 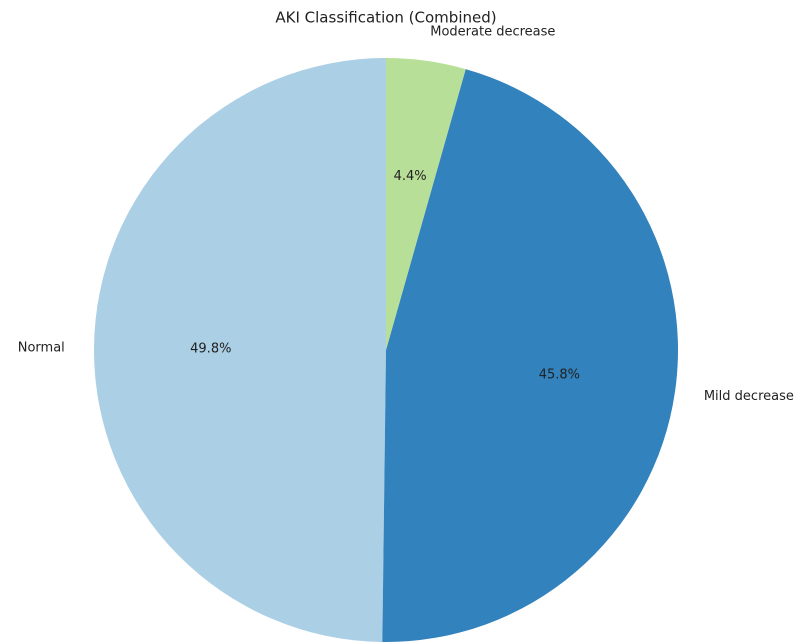 I want to click on value-label: 4.4%, so click(x=410, y=176).